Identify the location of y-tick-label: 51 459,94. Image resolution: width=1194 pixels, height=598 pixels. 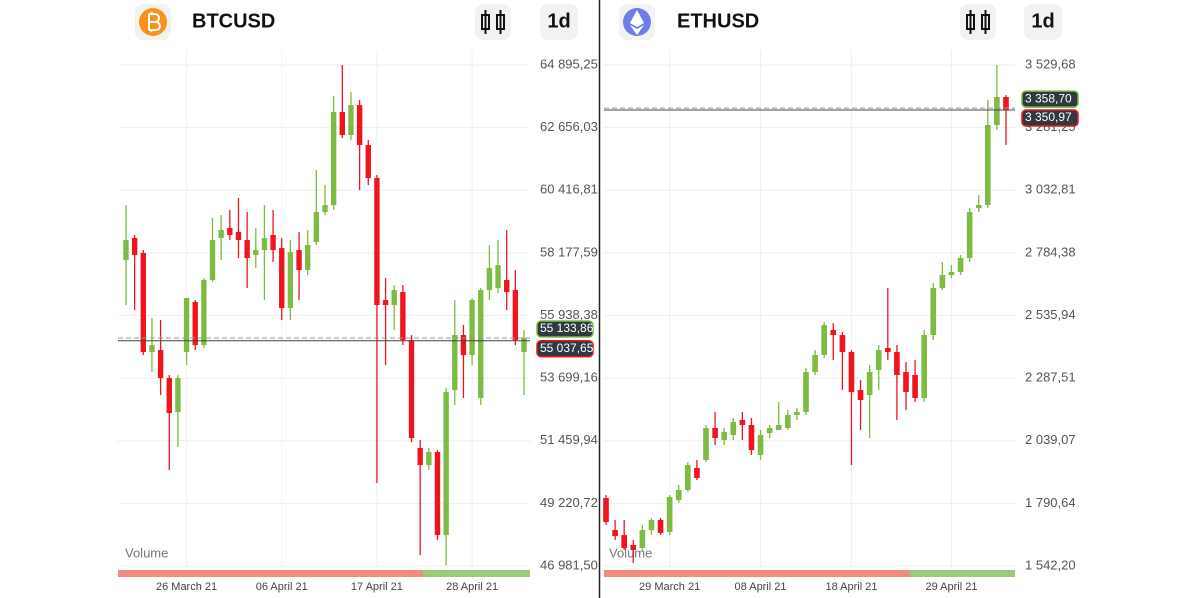
(569, 439).